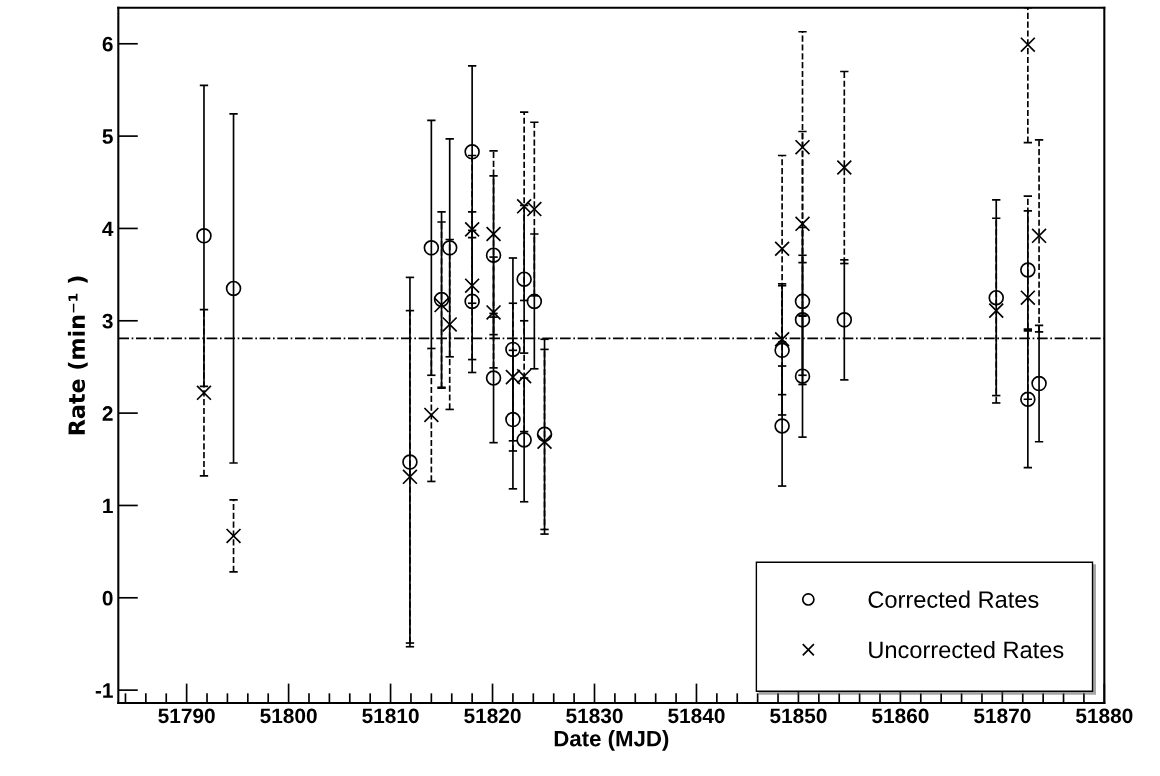 Image resolution: width=1160 pixels, height=776 pixels. I want to click on x-tick-label: 51830, so click(594, 716).